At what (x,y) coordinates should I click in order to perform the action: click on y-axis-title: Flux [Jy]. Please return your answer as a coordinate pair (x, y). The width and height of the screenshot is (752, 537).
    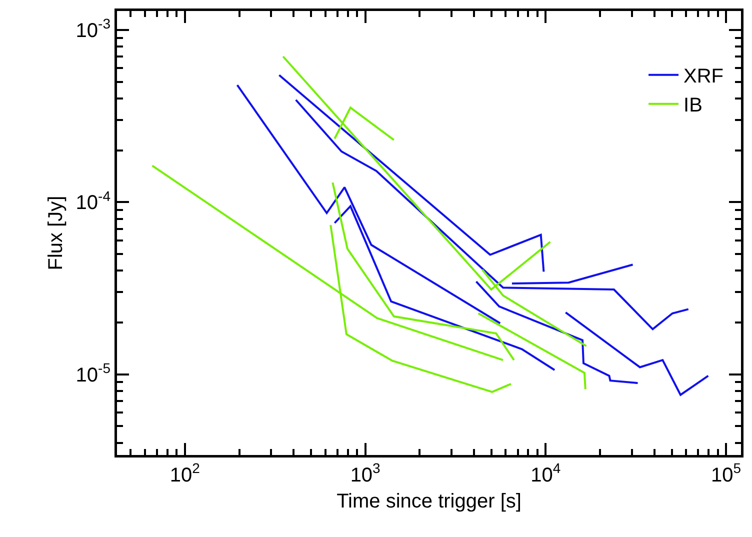
    Looking at the image, I should click on (56, 233).